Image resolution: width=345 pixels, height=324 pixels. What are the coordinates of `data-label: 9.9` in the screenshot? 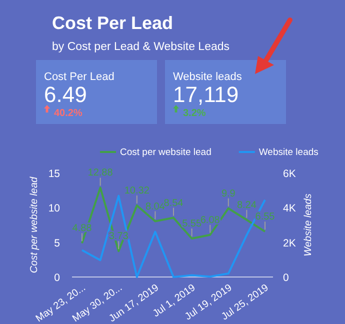 It's located at (228, 194).